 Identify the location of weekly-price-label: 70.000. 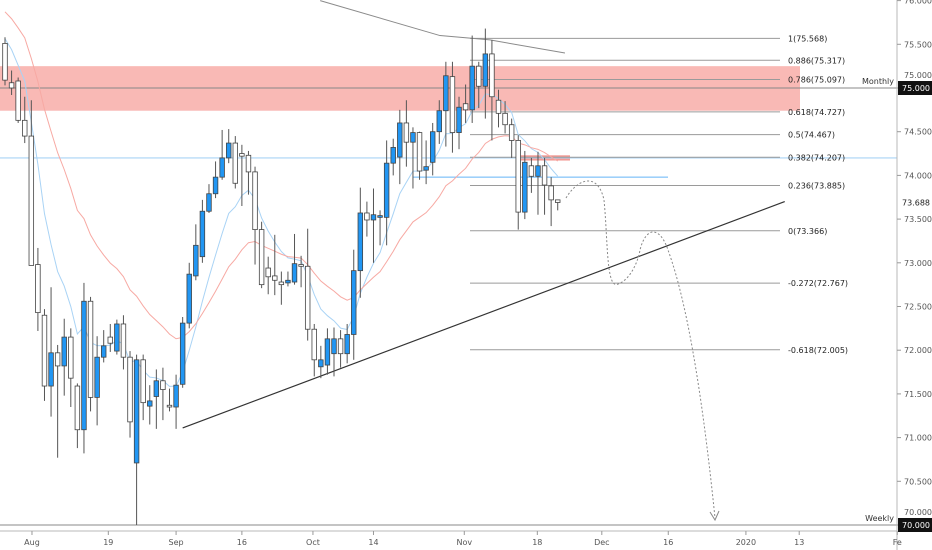
(916, 525).